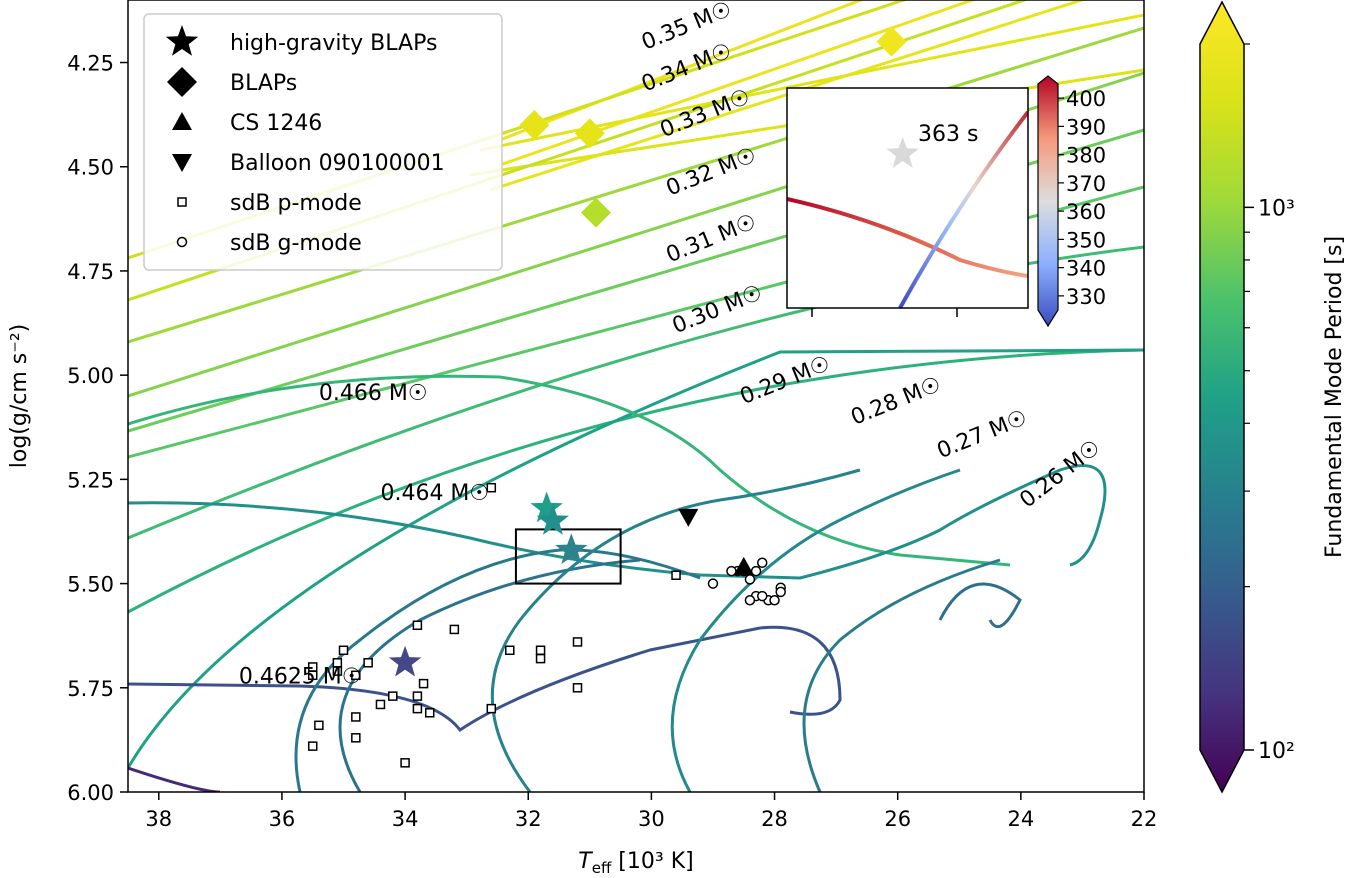  Describe the element at coordinates (182, 82) in the screenshot. I see `legend-diamond-icon` at that location.